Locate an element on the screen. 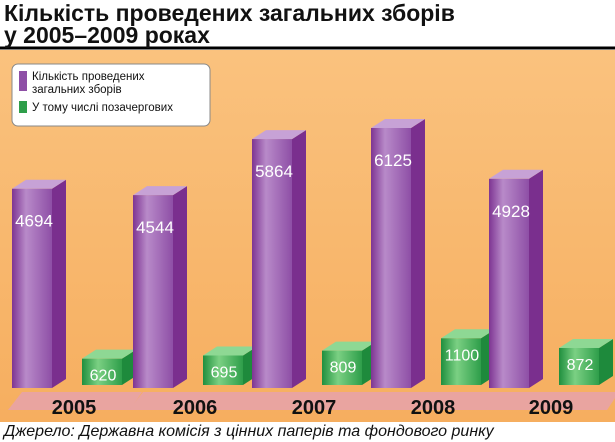  category-label: 2007 is located at coordinates (314, 408).